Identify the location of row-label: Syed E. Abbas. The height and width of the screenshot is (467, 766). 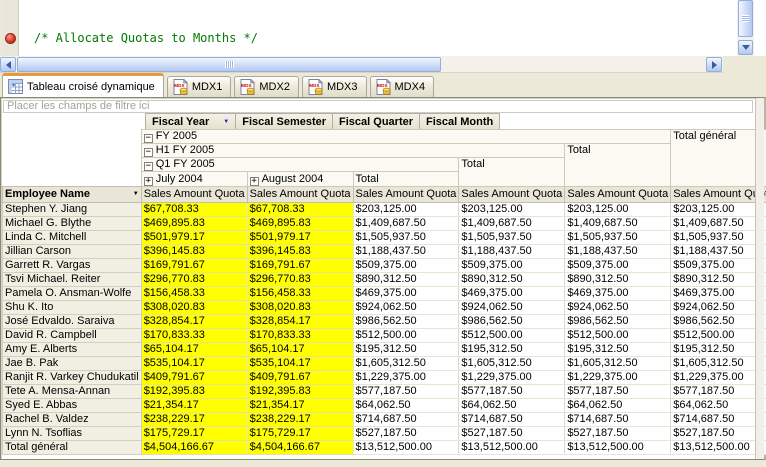
(72, 405).